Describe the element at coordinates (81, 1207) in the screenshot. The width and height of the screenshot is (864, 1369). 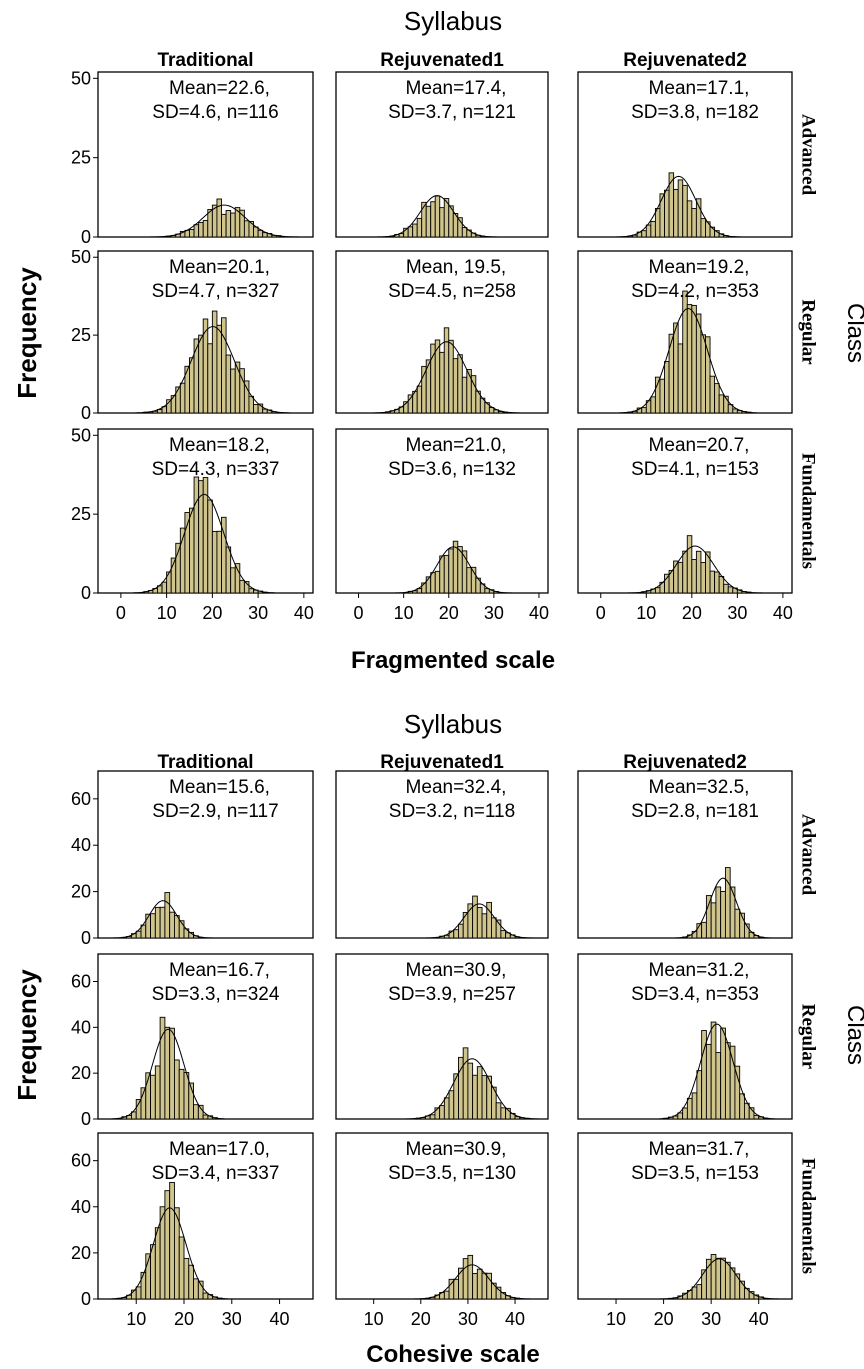
I see `y-tick-label: 40` at that location.